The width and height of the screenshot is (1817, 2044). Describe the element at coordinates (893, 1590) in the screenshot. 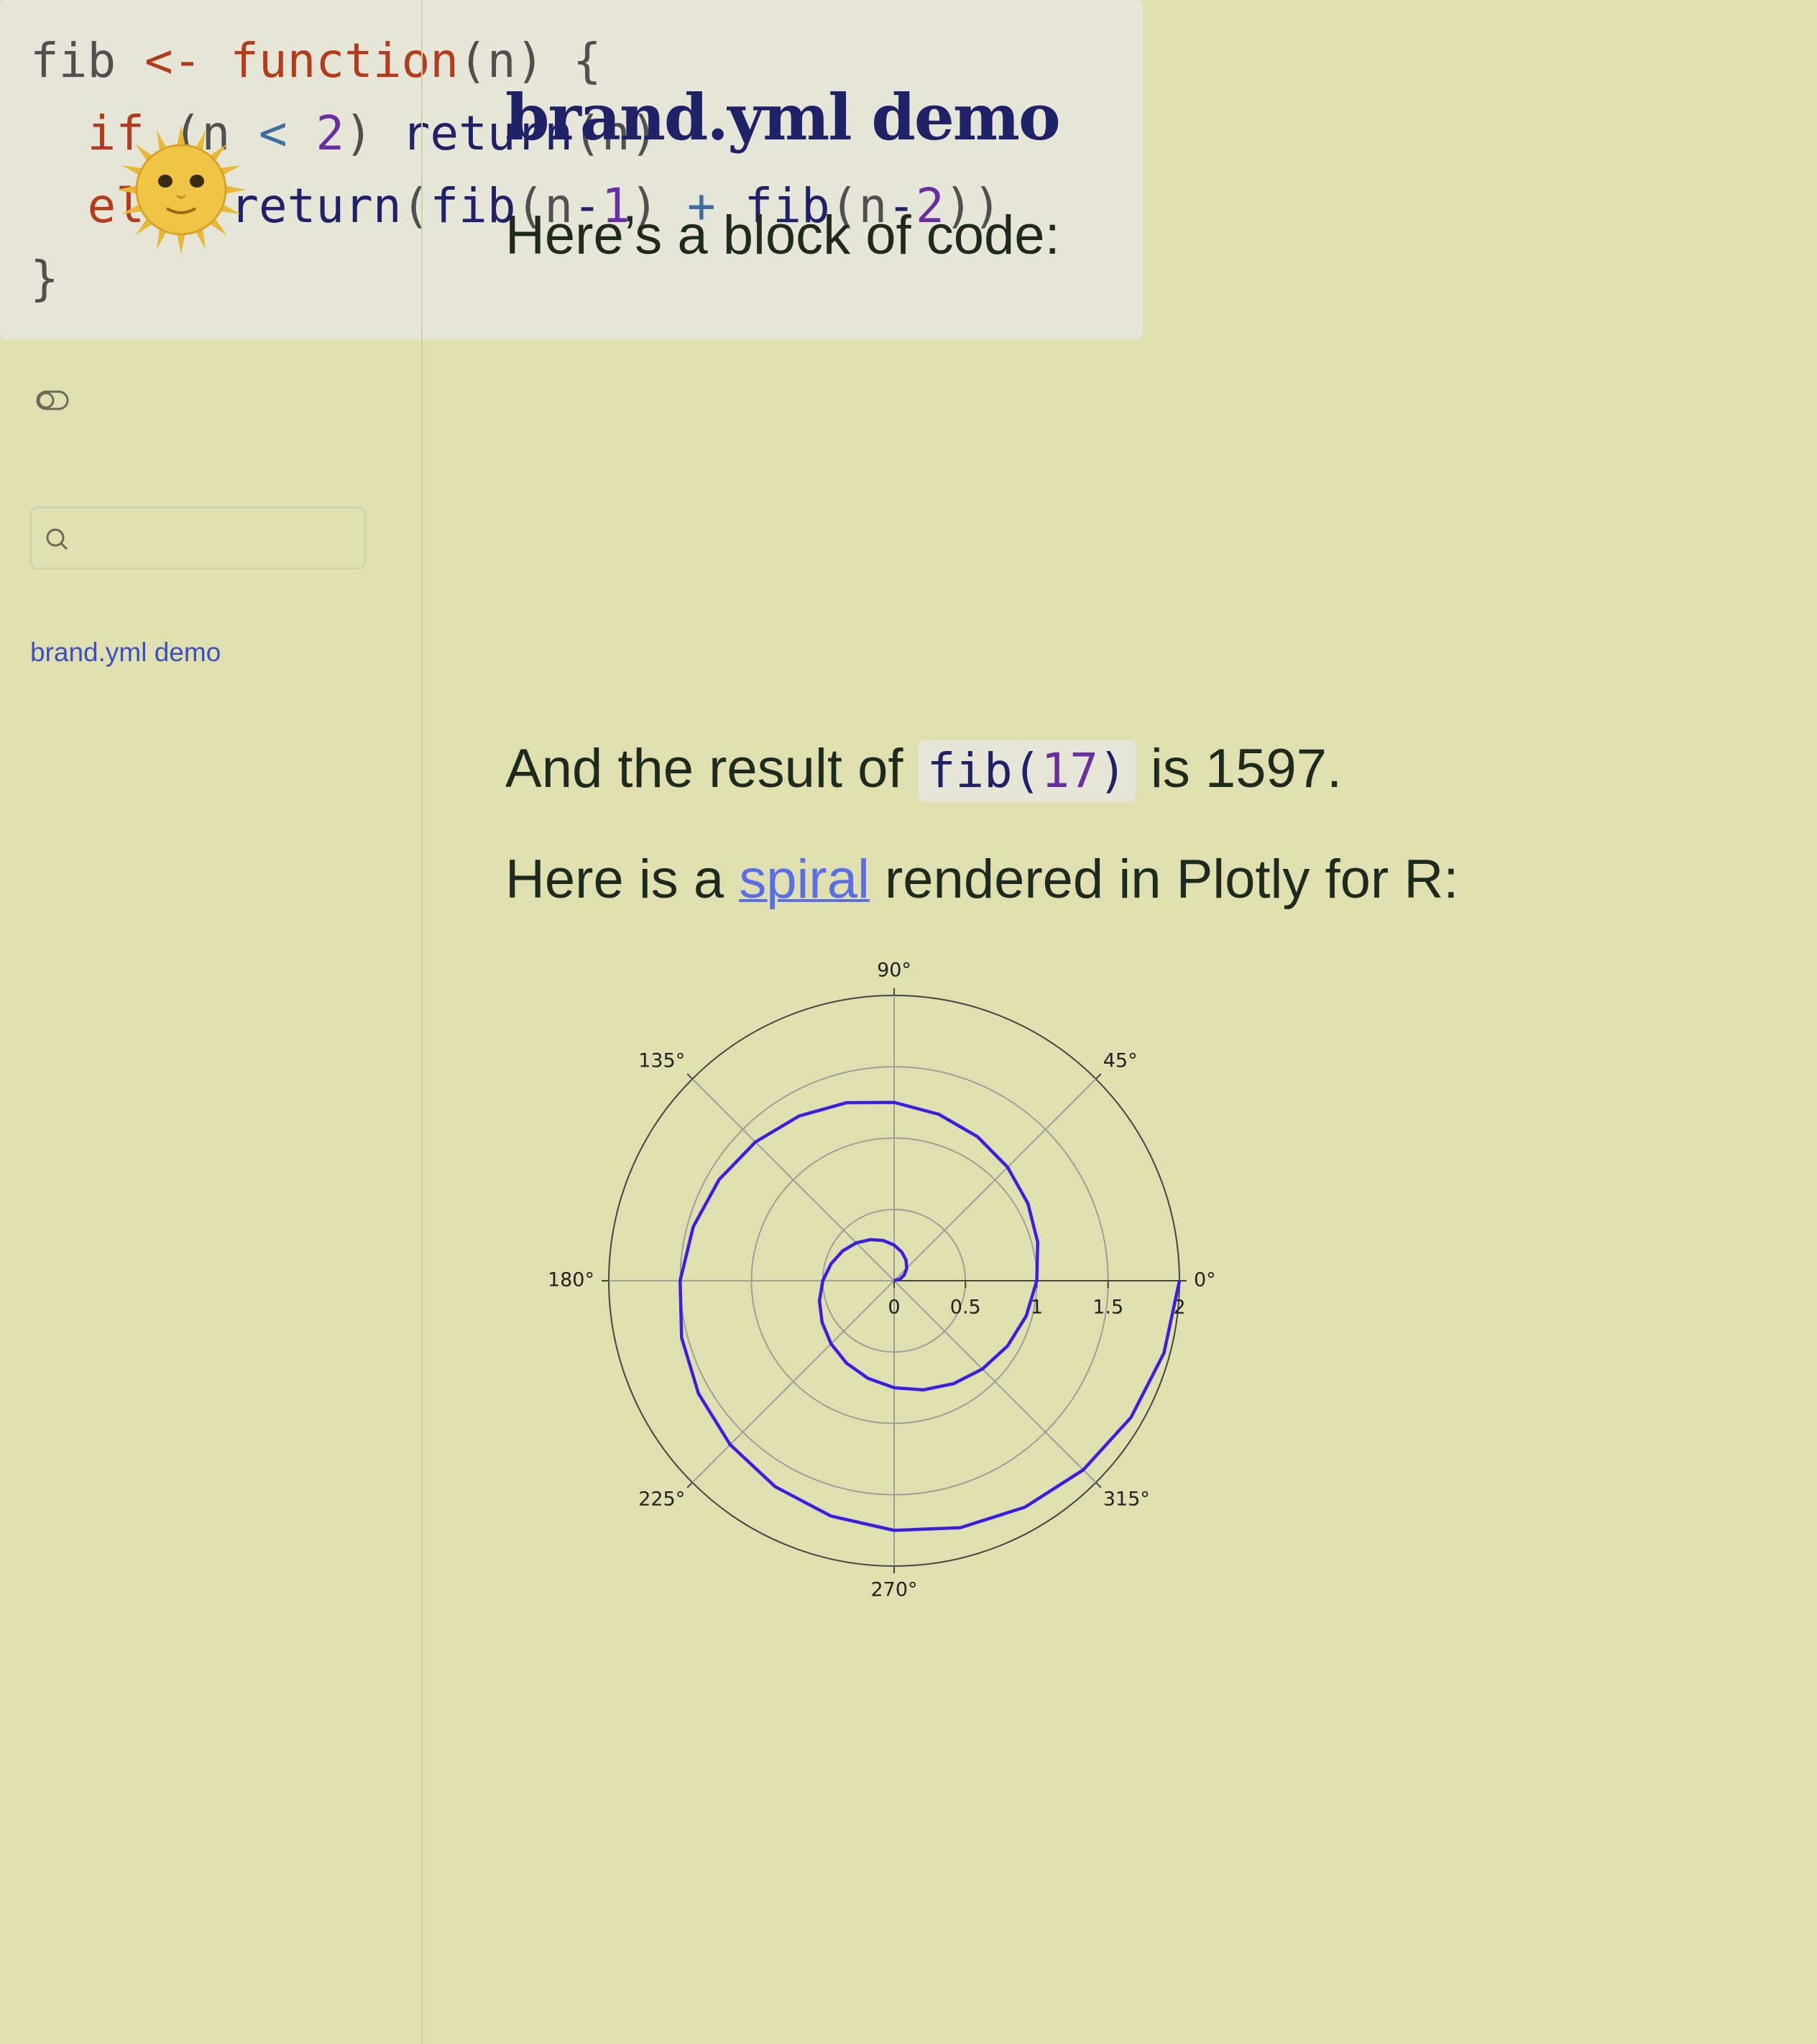

I see `angular-tick-label: 270°` at that location.